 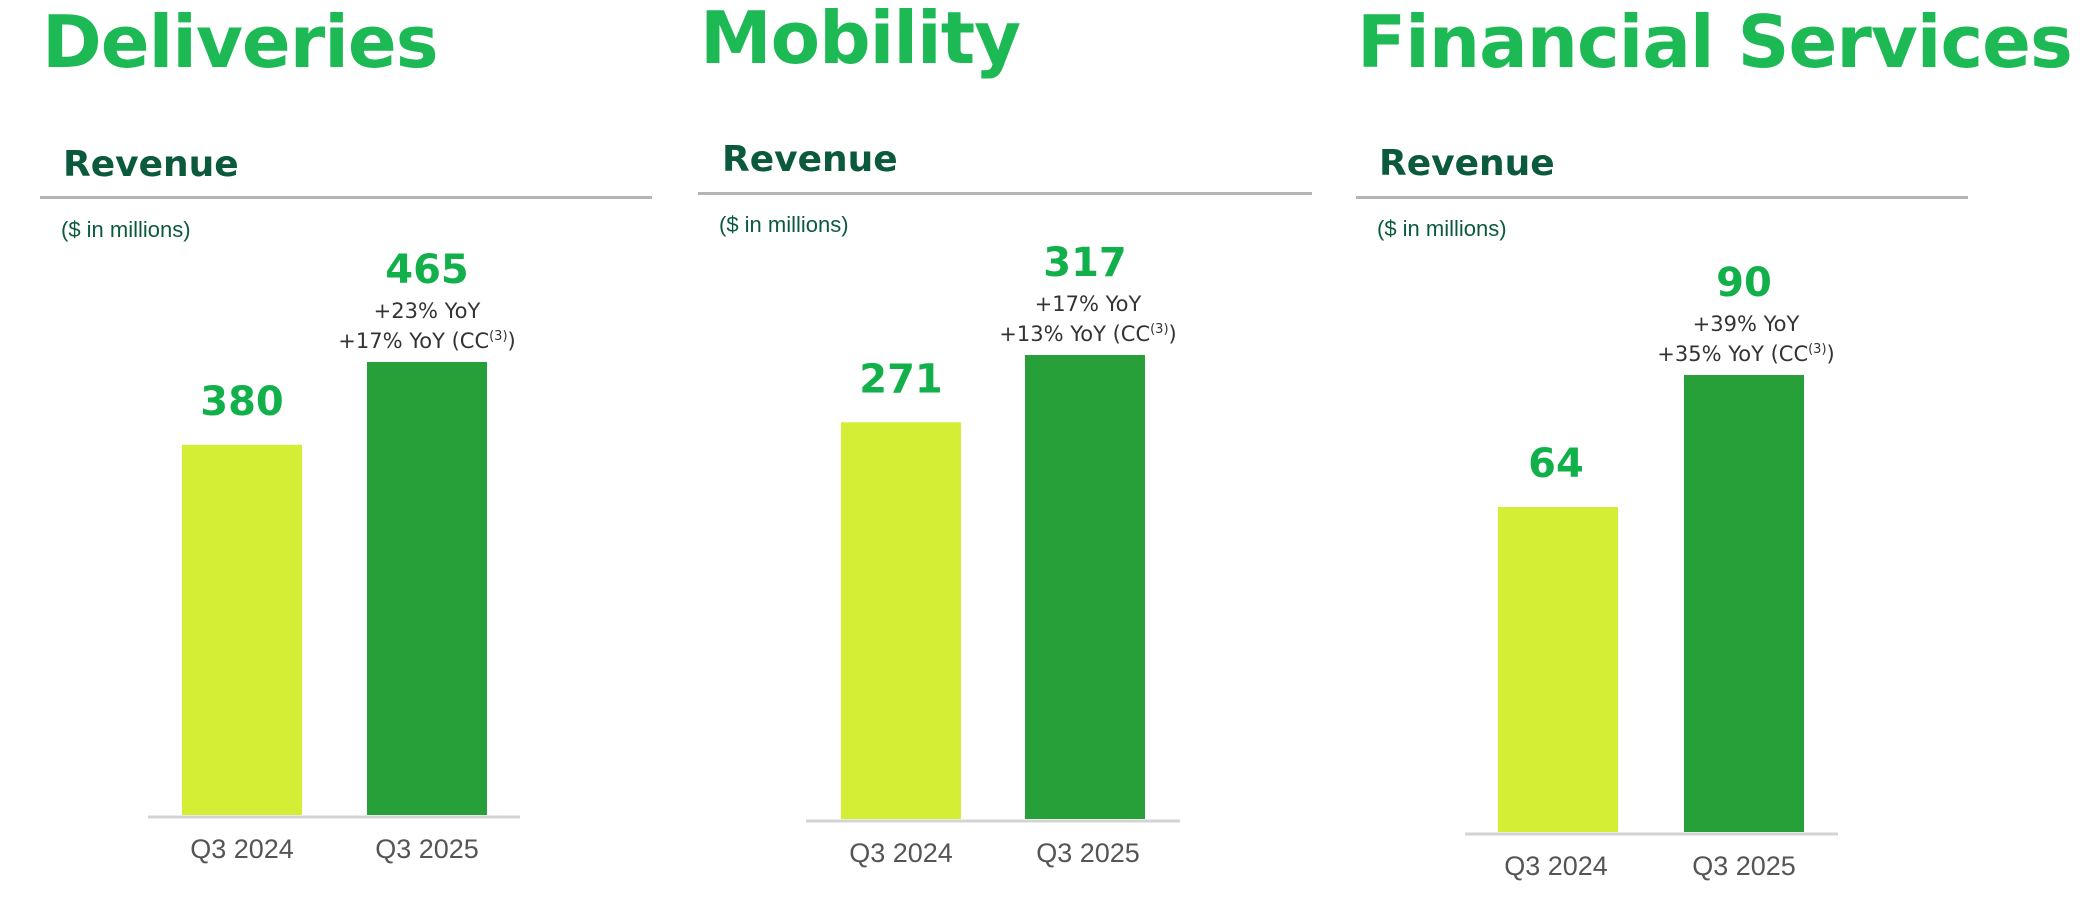 What do you see at coordinates (242, 402) in the screenshot?
I see `value-label-q3-2024: 380` at bounding box center [242, 402].